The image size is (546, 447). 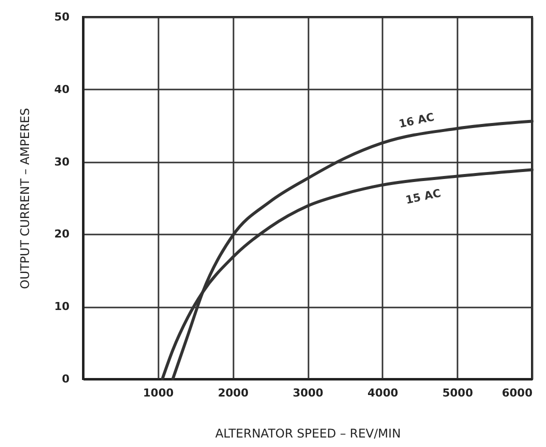 I want to click on y-tick-label: 40, so click(x=62, y=89).